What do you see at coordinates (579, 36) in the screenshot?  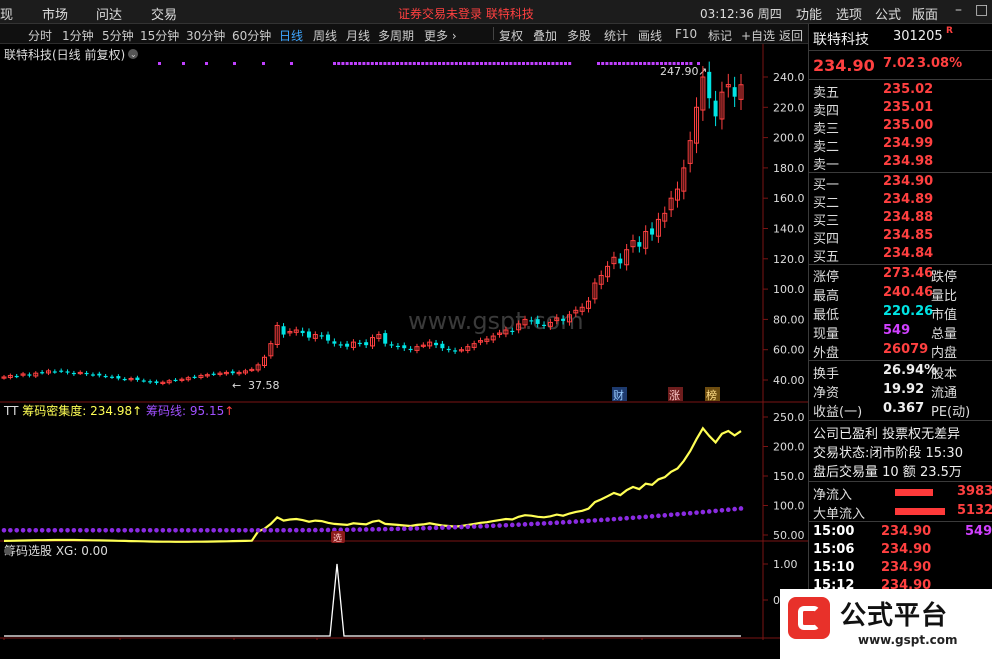 I see `tool-multistock: 多股` at bounding box center [579, 36].